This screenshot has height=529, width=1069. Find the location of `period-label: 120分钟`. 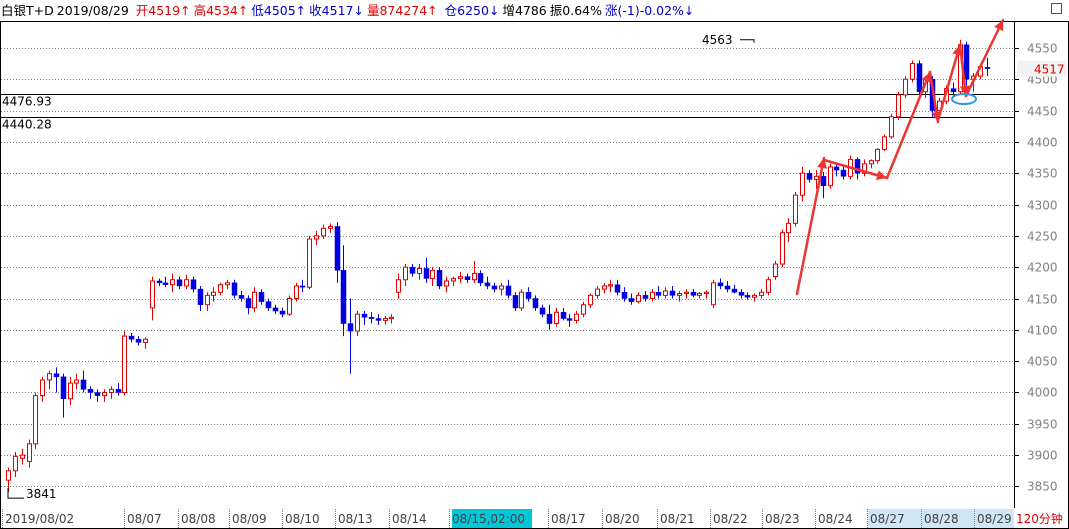

period-label: 120分钟 is located at coordinates (1039, 518).